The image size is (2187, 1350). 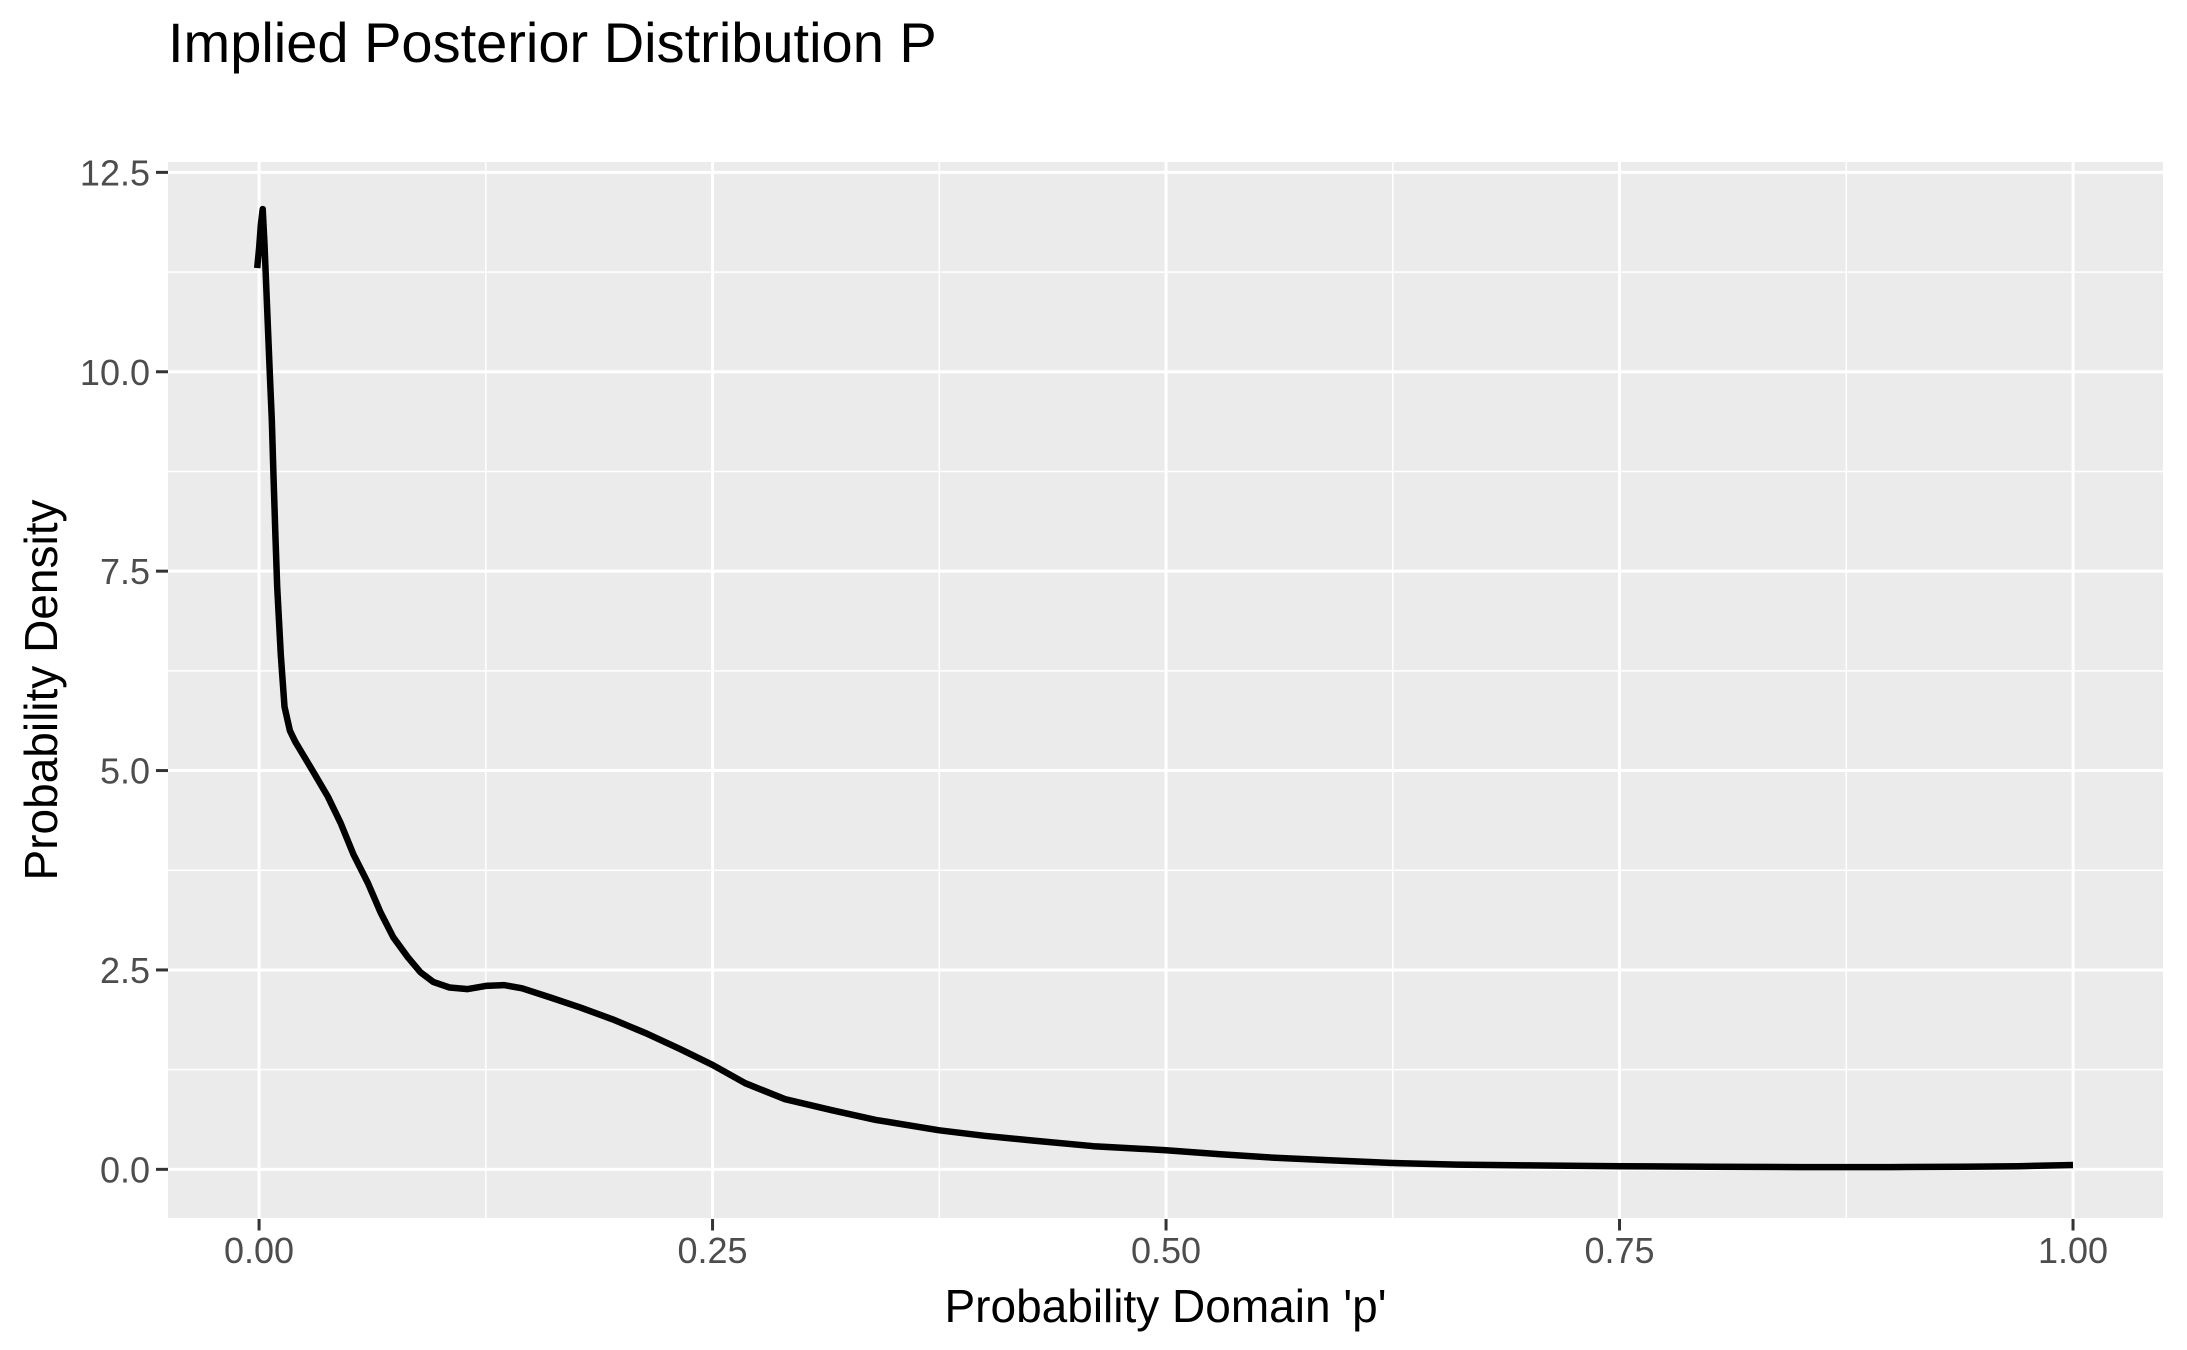 What do you see at coordinates (125, 1169) in the screenshot?
I see `y-tick-label: 0.0` at bounding box center [125, 1169].